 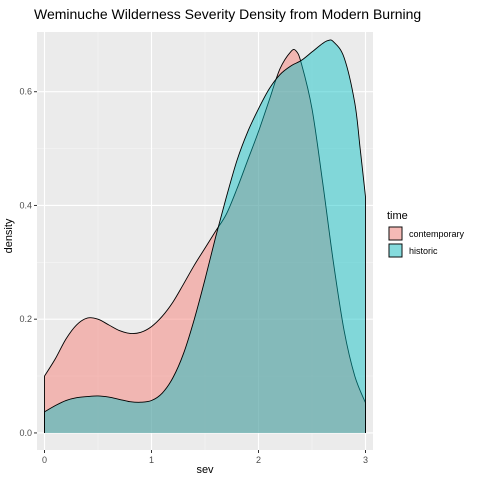 What do you see at coordinates (151, 460) in the screenshot?
I see `x-tick-label: 1` at bounding box center [151, 460].